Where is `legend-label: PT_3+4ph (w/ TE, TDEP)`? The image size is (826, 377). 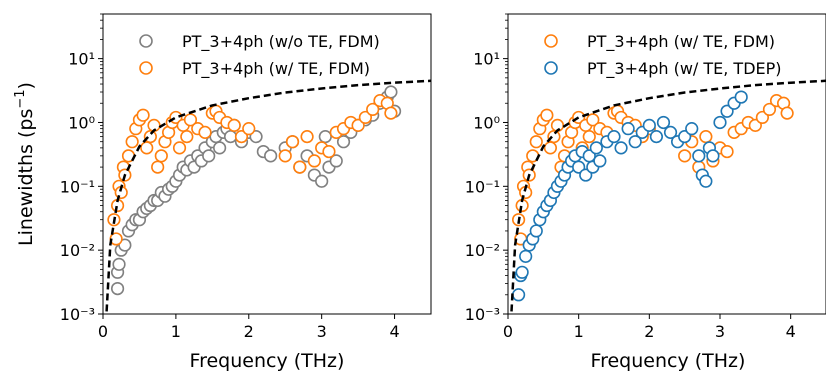
legend-label: PT_3+4ph (w/ TE, TDEP) is located at coordinates (684, 69).